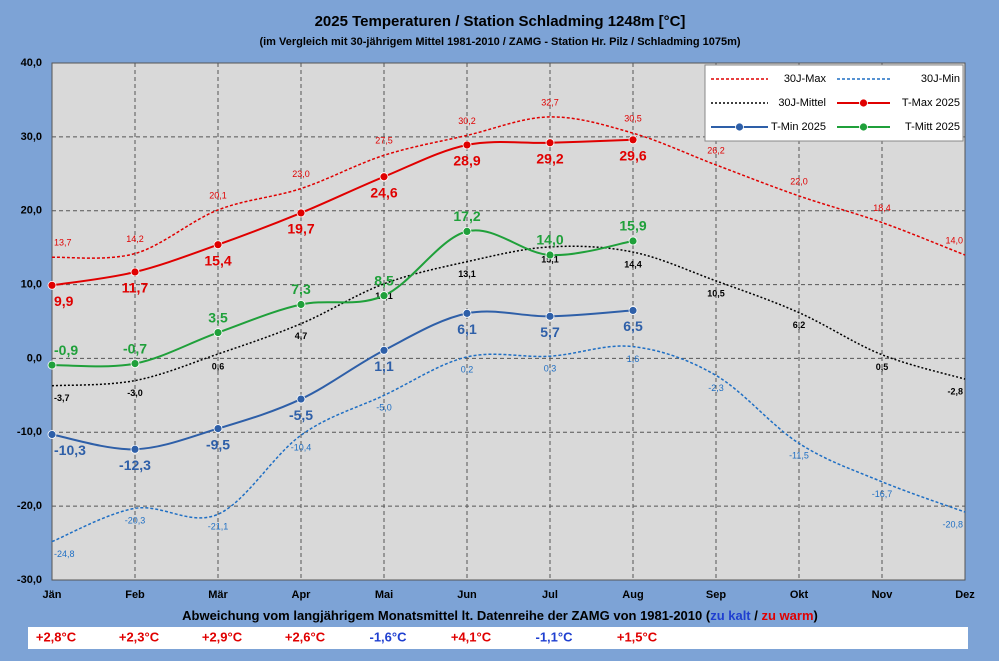 This screenshot has width=999, height=661. What do you see at coordinates (802, 103) in the screenshot?
I see `legend-label: 30J-Mittel` at bounding box center [802, 103].